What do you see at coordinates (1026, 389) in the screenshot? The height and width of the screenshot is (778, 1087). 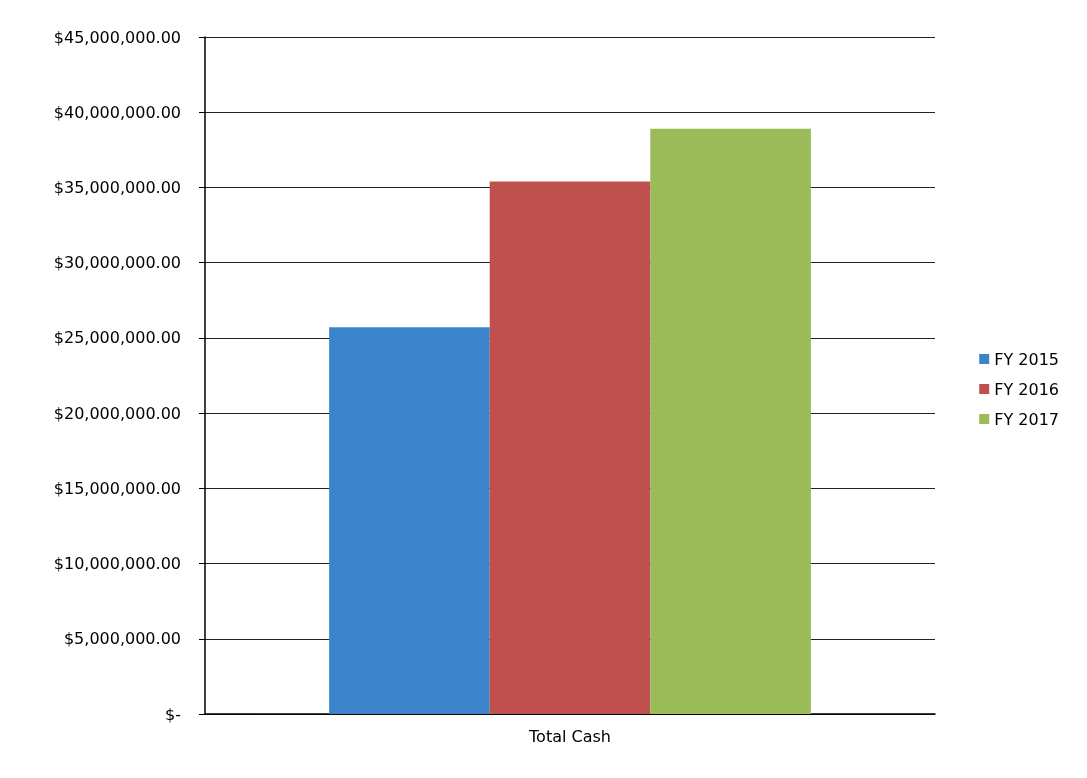 I see `legend-label: FY 2016` at bounding box center [1026, 389].